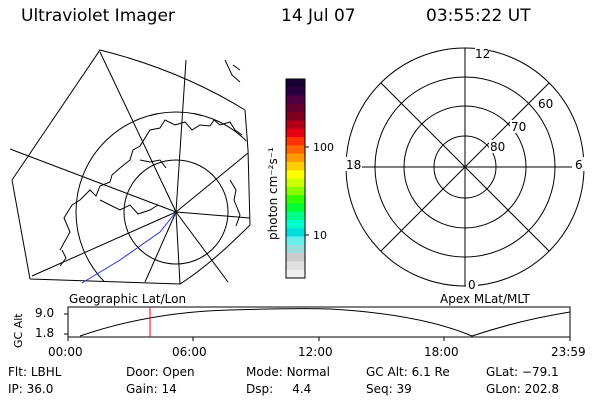 The width and height of the screenshot is (600, 400). I want to click on info-door: Door: Open, so click(160, 372).